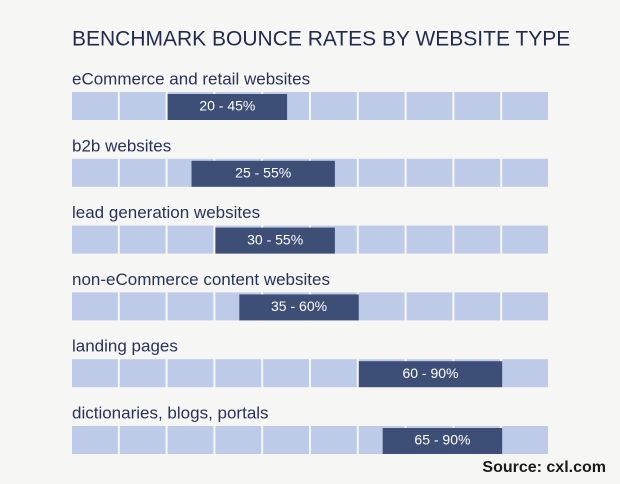 This screenshot has height=484, width=620. I want to click on value-label: 30 - 55%, so click(275, 239).